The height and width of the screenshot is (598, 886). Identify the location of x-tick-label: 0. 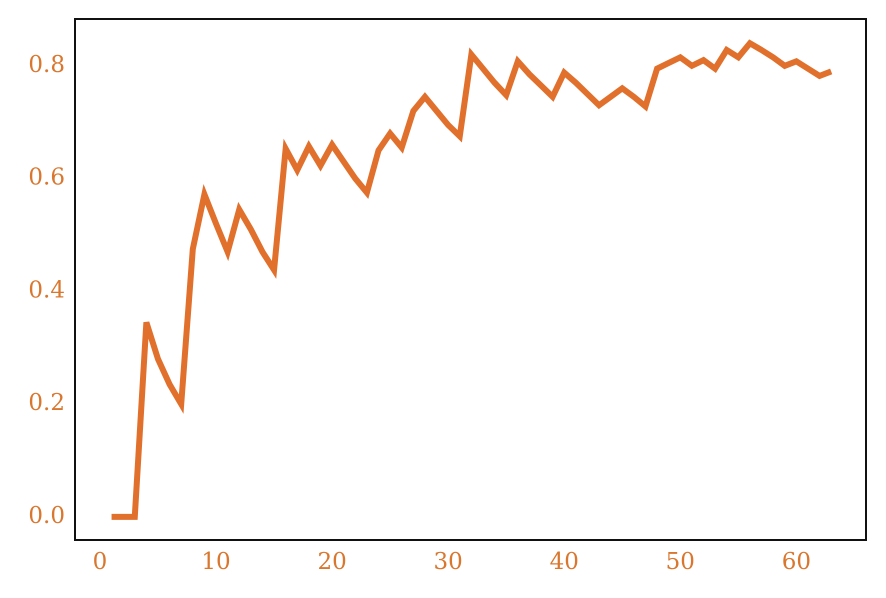
(100, 562).